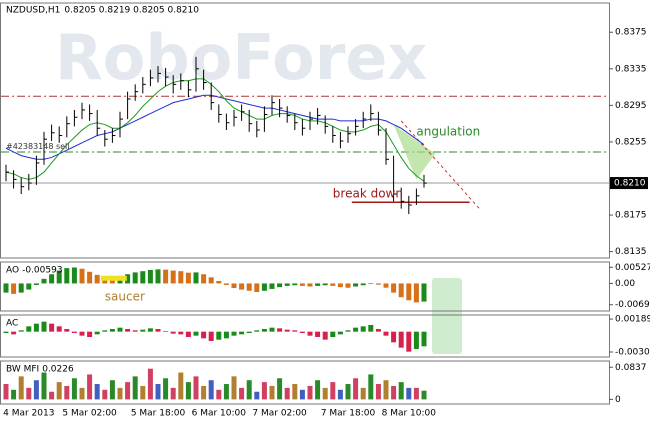  What do you see at coordinates (348, 414) in the screenshot?
I see `x-tick-label: 7 Mar 18:00` at bounding box center [348, 414].